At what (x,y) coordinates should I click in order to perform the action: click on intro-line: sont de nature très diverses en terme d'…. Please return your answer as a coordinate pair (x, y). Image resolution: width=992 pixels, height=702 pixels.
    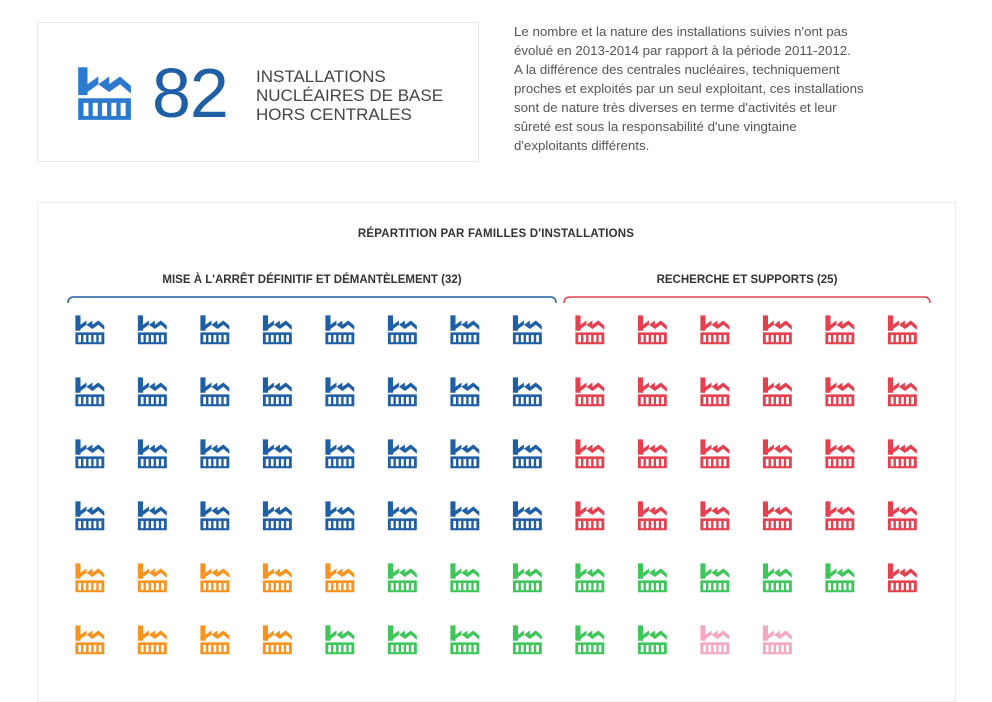
    Looking at the image, I should click on (675, 107).